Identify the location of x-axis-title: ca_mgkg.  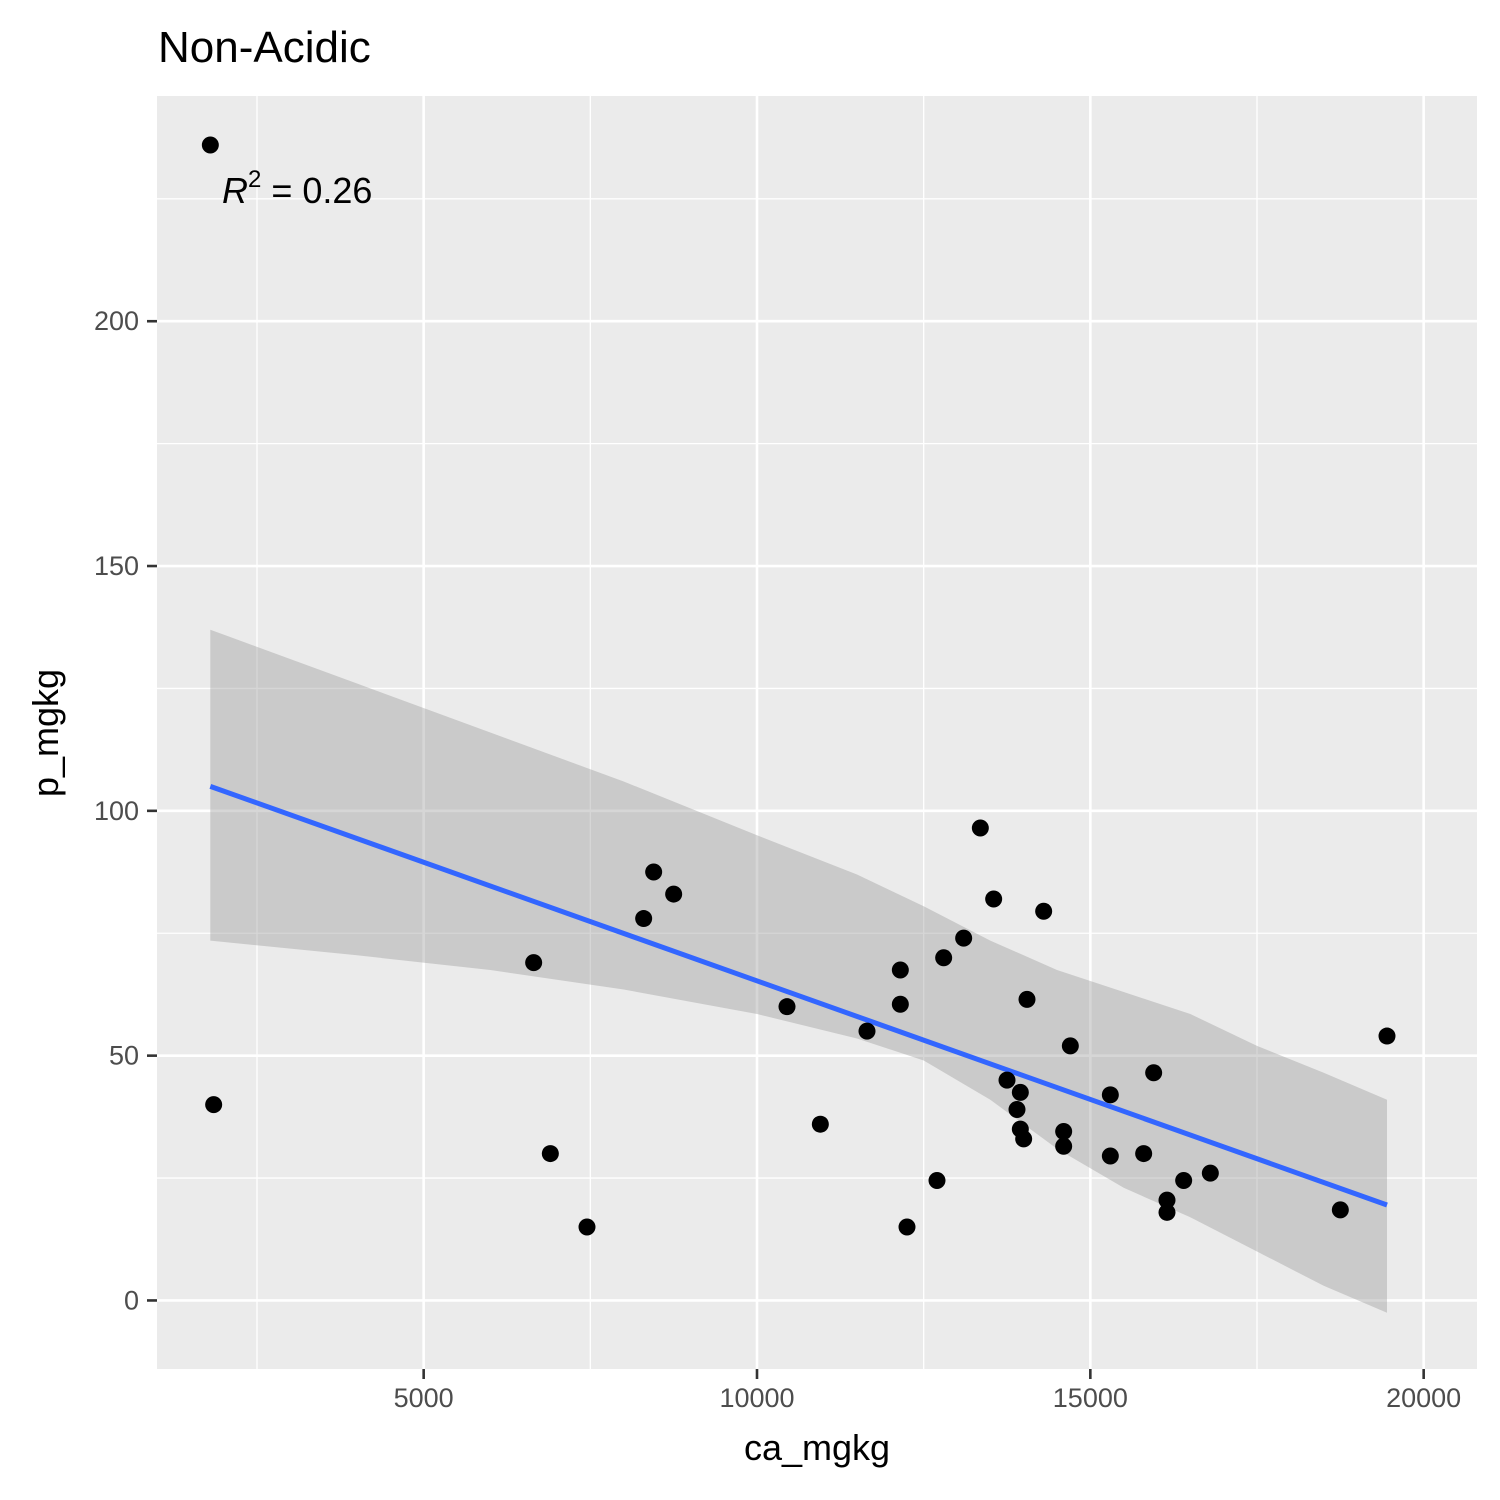
(817, 1447).